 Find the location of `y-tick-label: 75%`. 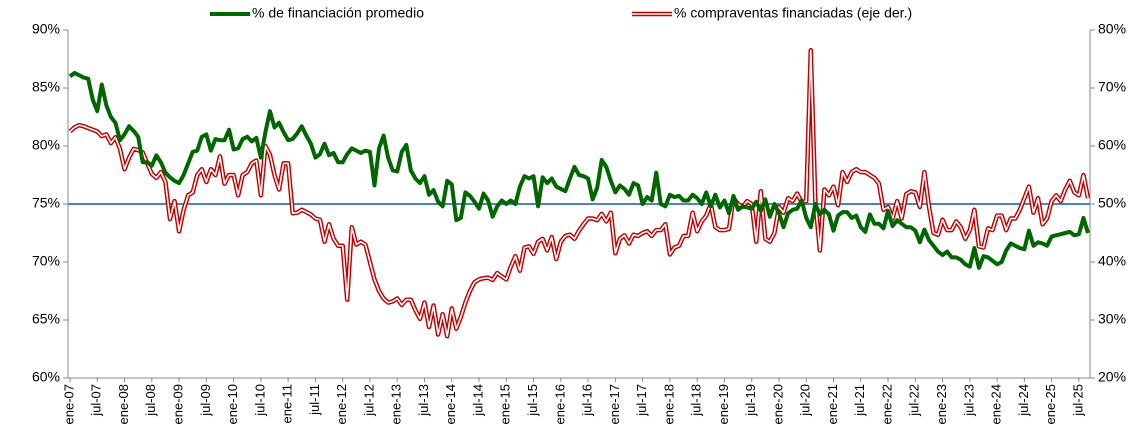

y-tick-label: 75% is located at coordinates (46, 203).